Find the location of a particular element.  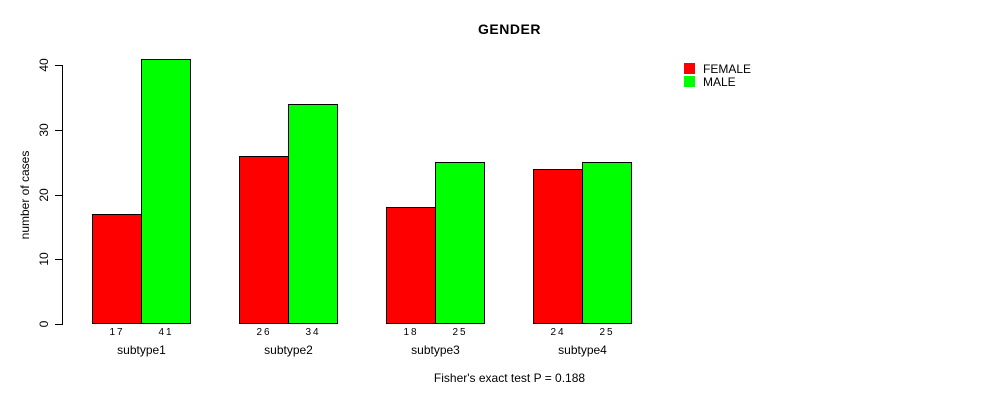

bar-male-subtype1 is located at coordinates (166, 191).